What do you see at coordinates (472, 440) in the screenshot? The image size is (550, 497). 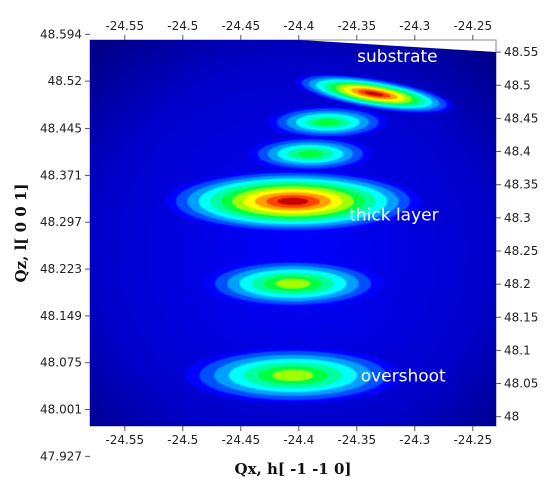 I see `x-tick-label-bottom: -24.25` at bounding box center [472, 440].